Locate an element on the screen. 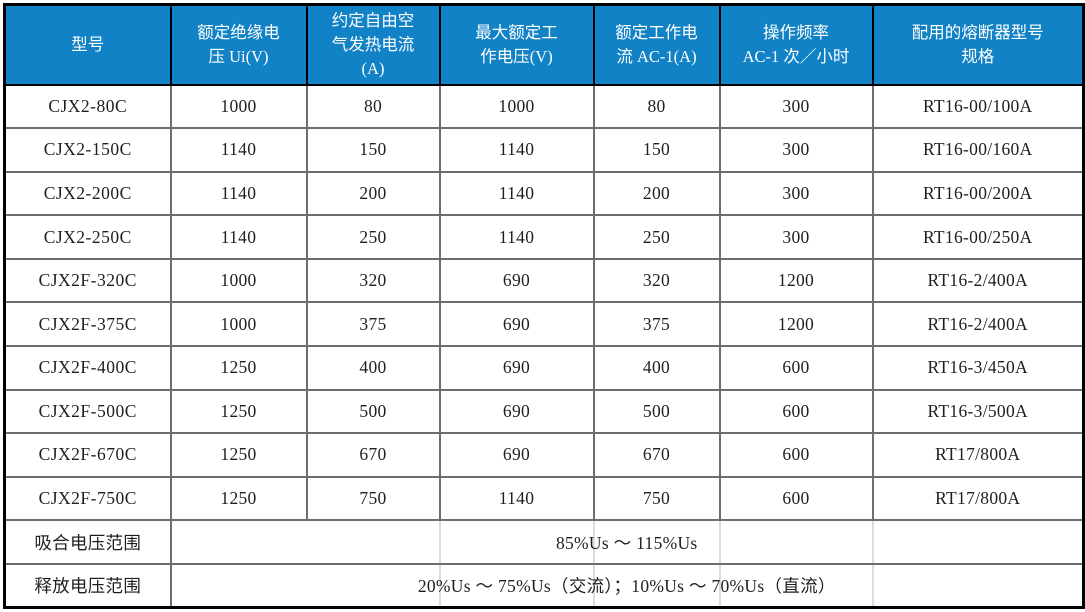  column-header-5: 操作频率 AC-1 次／小时 is located at coordinates (796, 44).